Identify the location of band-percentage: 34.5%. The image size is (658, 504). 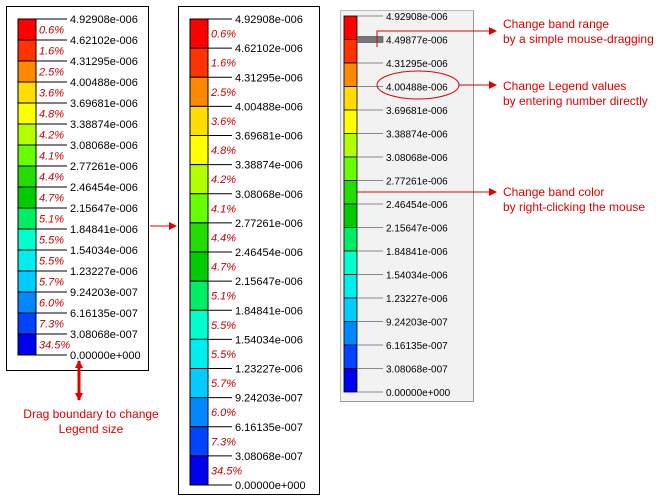
(226, 471).